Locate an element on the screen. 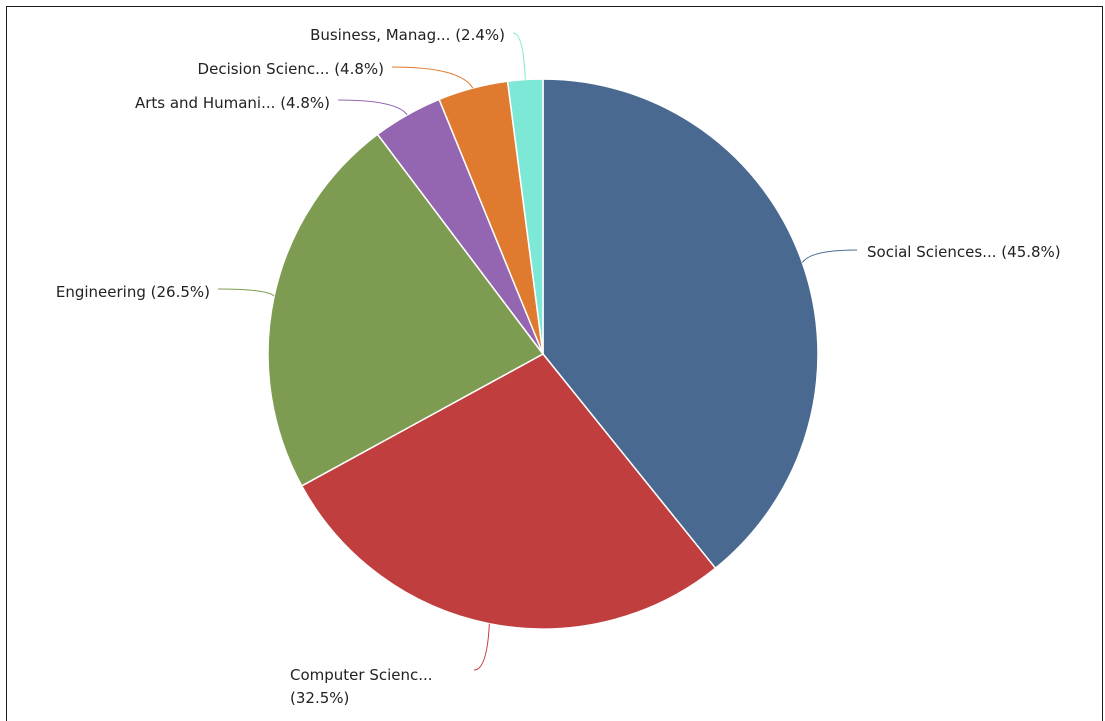  label-arts-humanities: Arts and Humani... (4.8%) is located at coordinates (232, 103).